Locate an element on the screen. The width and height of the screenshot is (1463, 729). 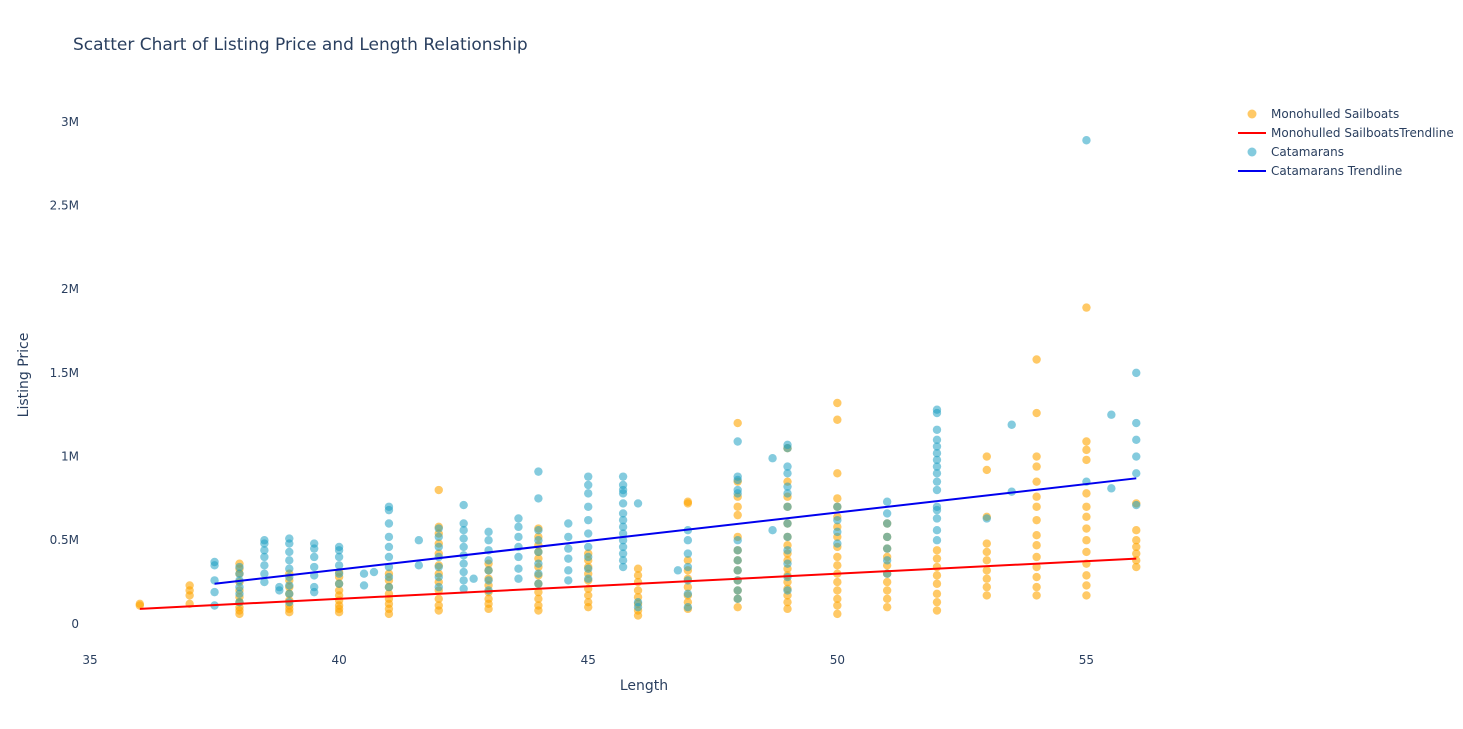
legend-item: Catamarans Trendline is located at coordinates (1320, 171).